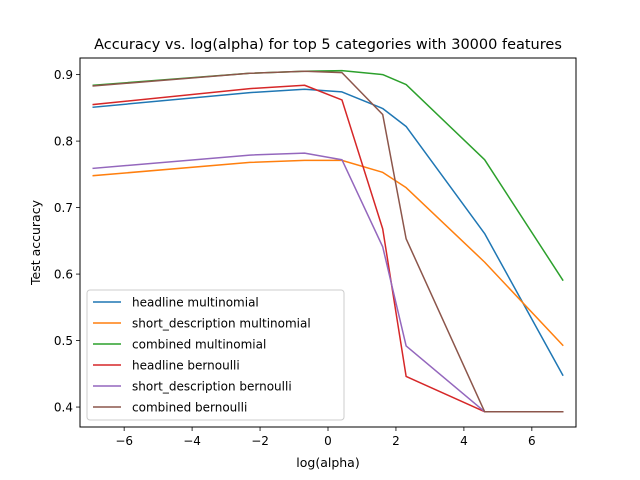  I want to click on legend-box, so click(215, 355).